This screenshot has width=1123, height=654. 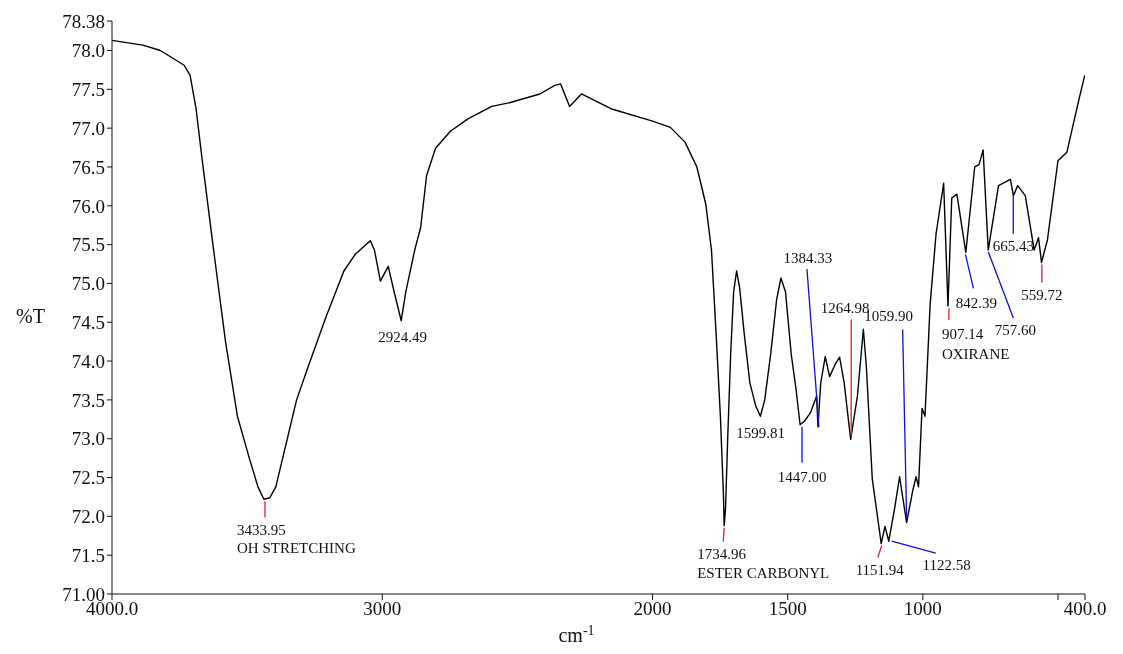 What do you see at coordinates (880, 569) in the screenshot?
I see `annotation: 1151.94` at bounding box center [880, 569].